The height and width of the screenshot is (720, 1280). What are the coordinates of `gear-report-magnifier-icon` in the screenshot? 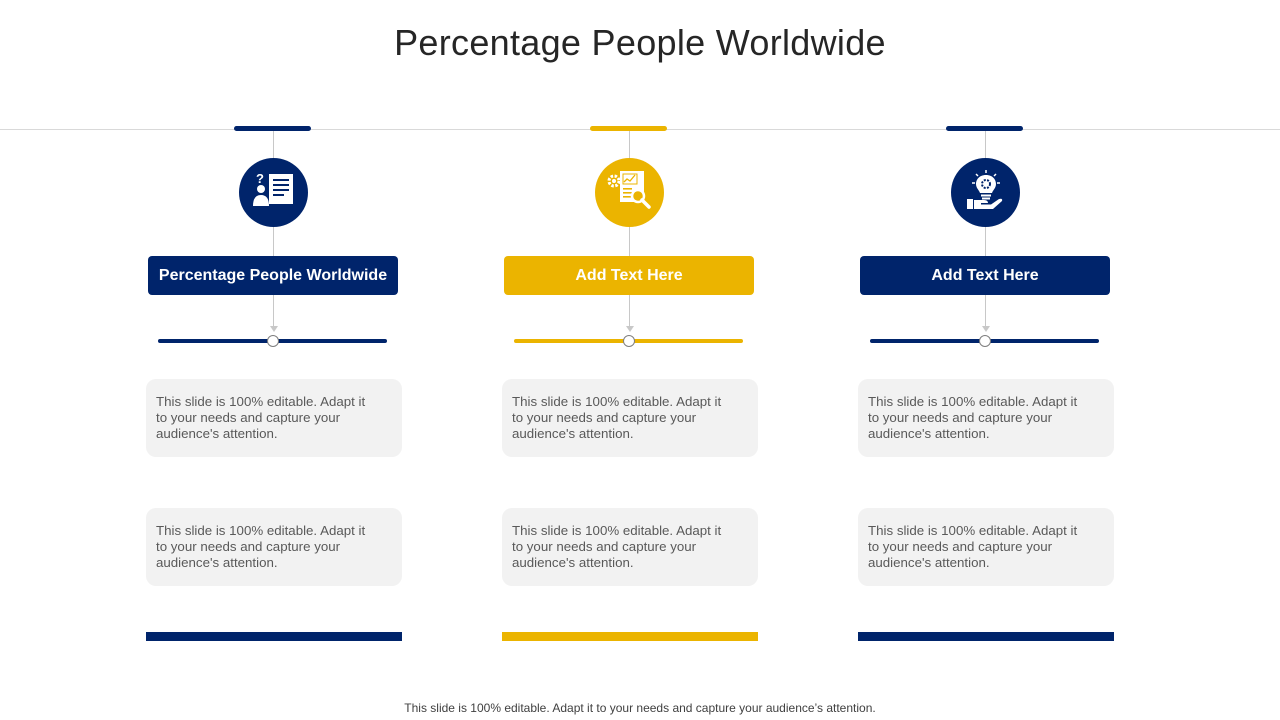 It's located at (630, 192).